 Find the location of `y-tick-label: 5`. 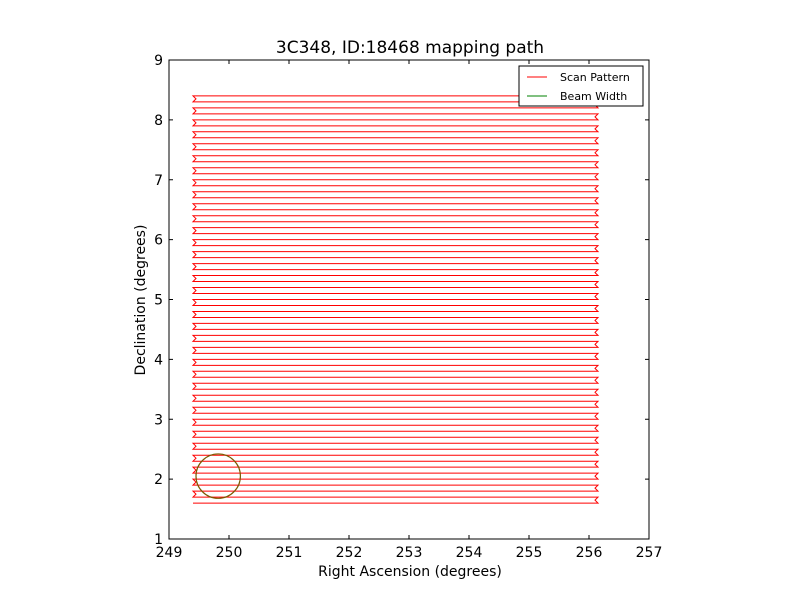

y-tick-label: 5 is located at coordinates (158, 301).